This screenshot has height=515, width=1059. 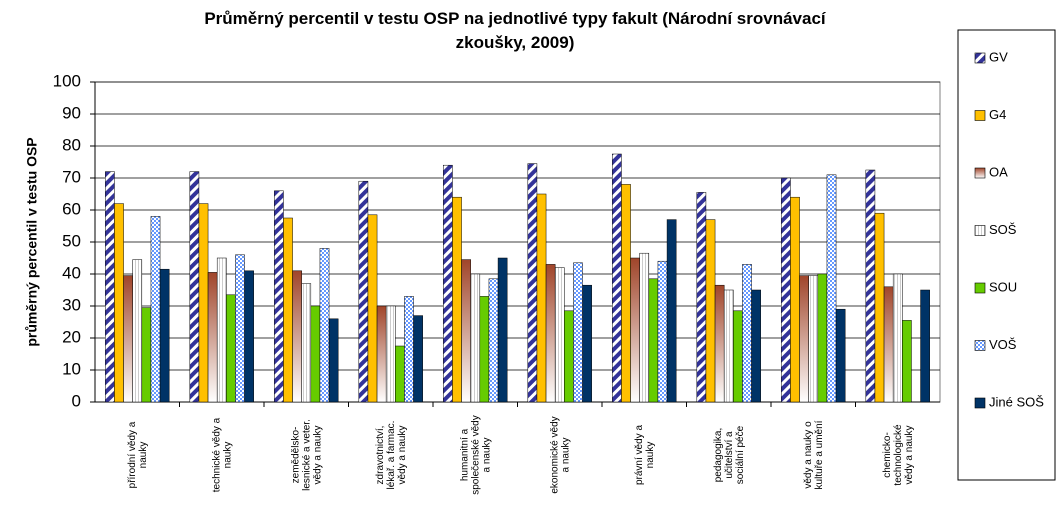 What do you see at coordinates (813, 454) in the screenshot?
I see `x-tick-label: vědy a nauky okultuře a umění` at bounding box center [813, 454].